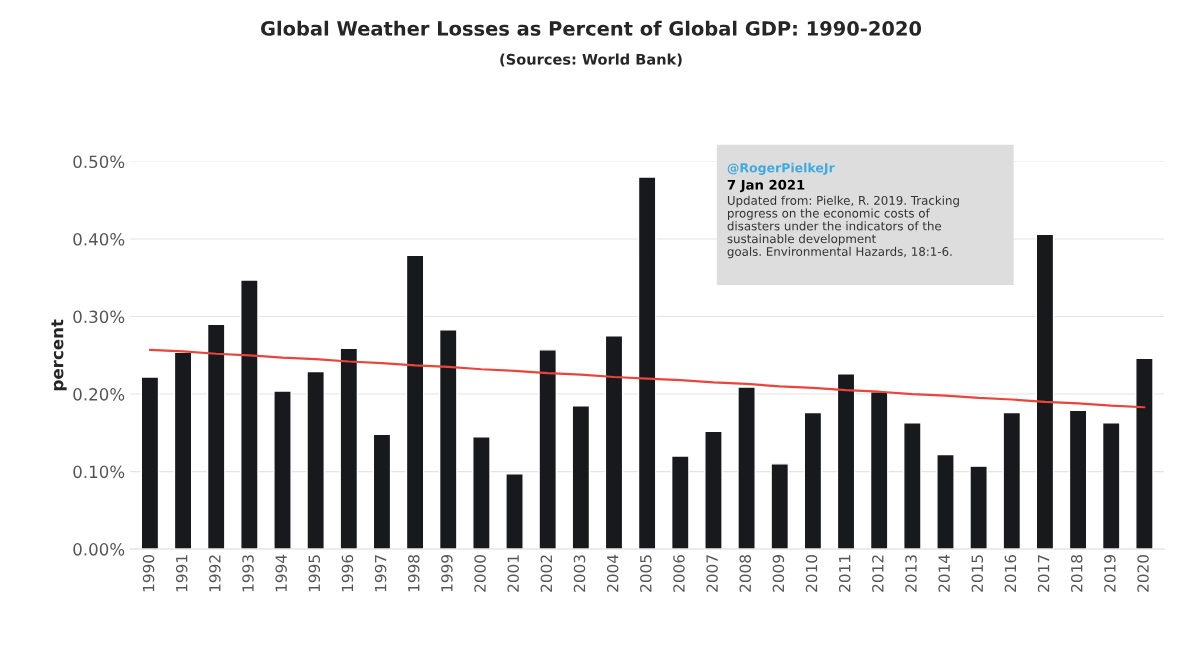  I want to click on x-tick-label: 2003, so click(579, 573).